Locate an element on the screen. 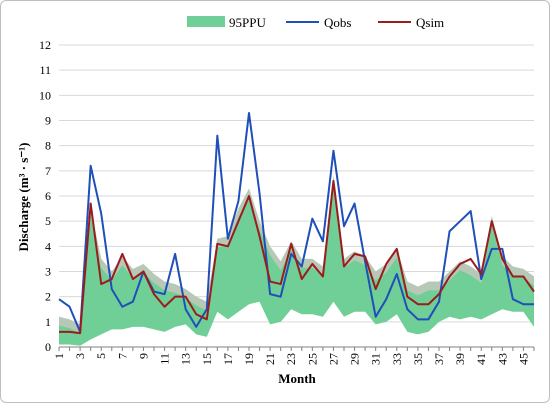 This screenshot has width=550, height=404. y-tick-label: 2 is located at coordinates (48, 297).